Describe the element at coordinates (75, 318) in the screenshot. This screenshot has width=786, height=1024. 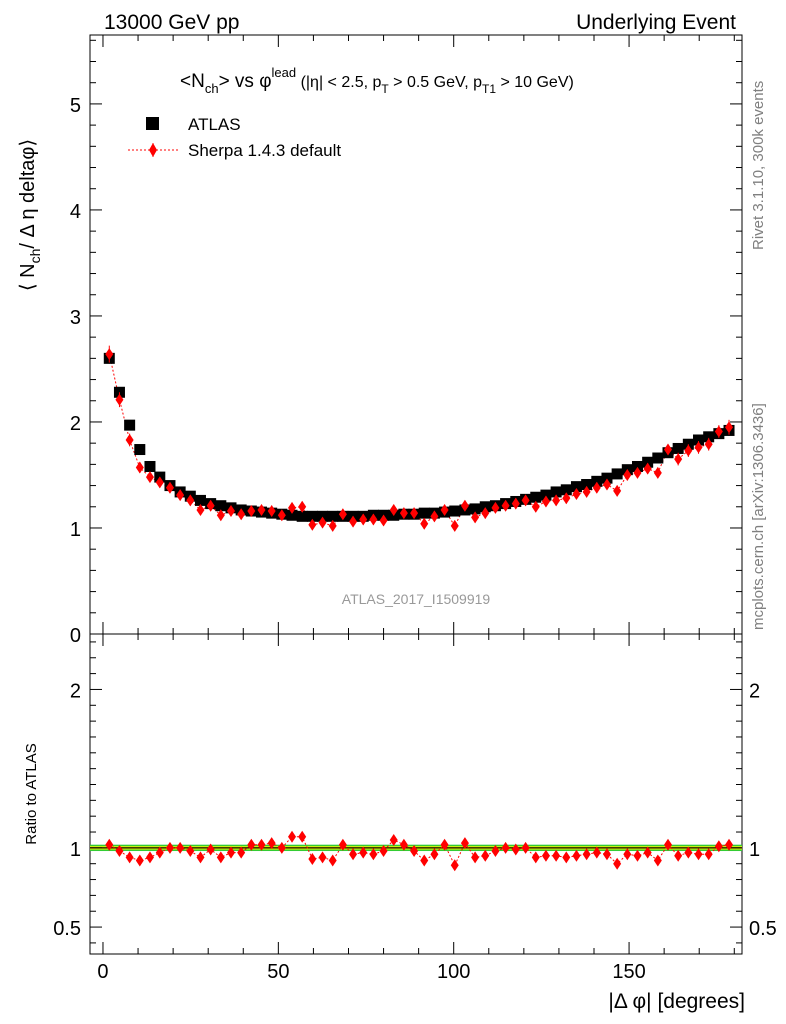
I see `main-ytick-label: 3` at that location.